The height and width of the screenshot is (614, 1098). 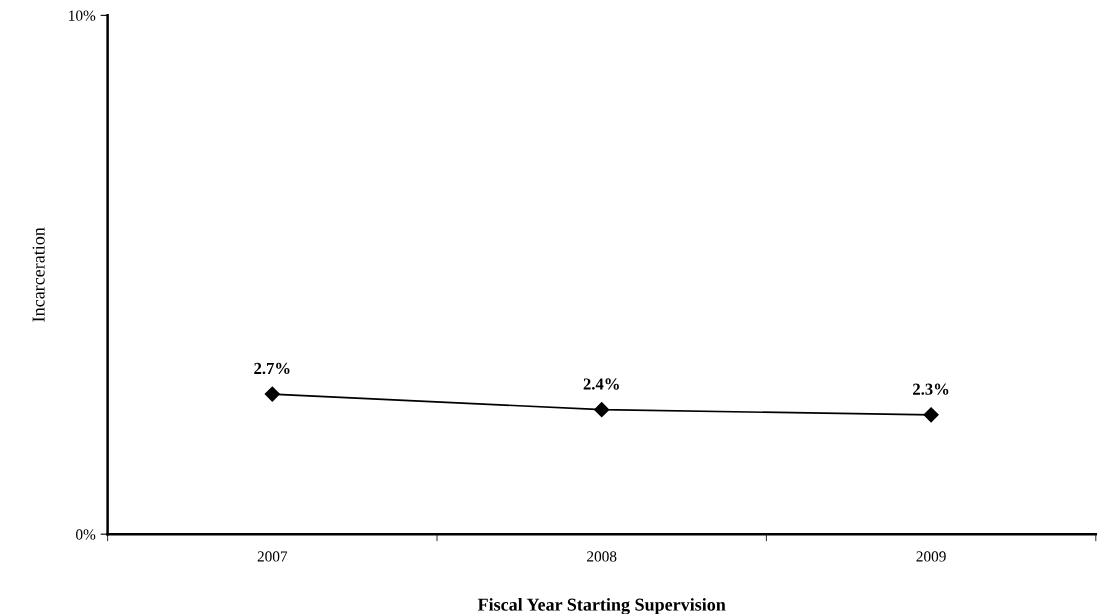 What do you see at coordinates (931, 556) in the screenshot?
I see `x-tick-label: 2009` at bounding box center [931, 556].